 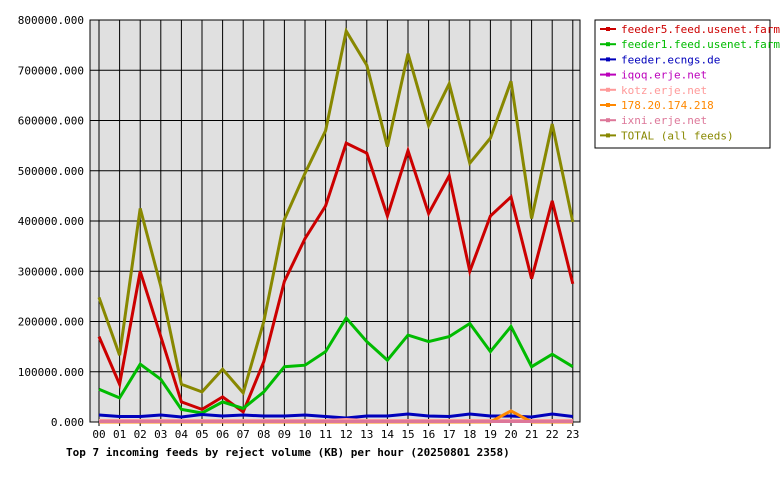 I want to click on x-tick-label: 19, so click(x=490, y=434).